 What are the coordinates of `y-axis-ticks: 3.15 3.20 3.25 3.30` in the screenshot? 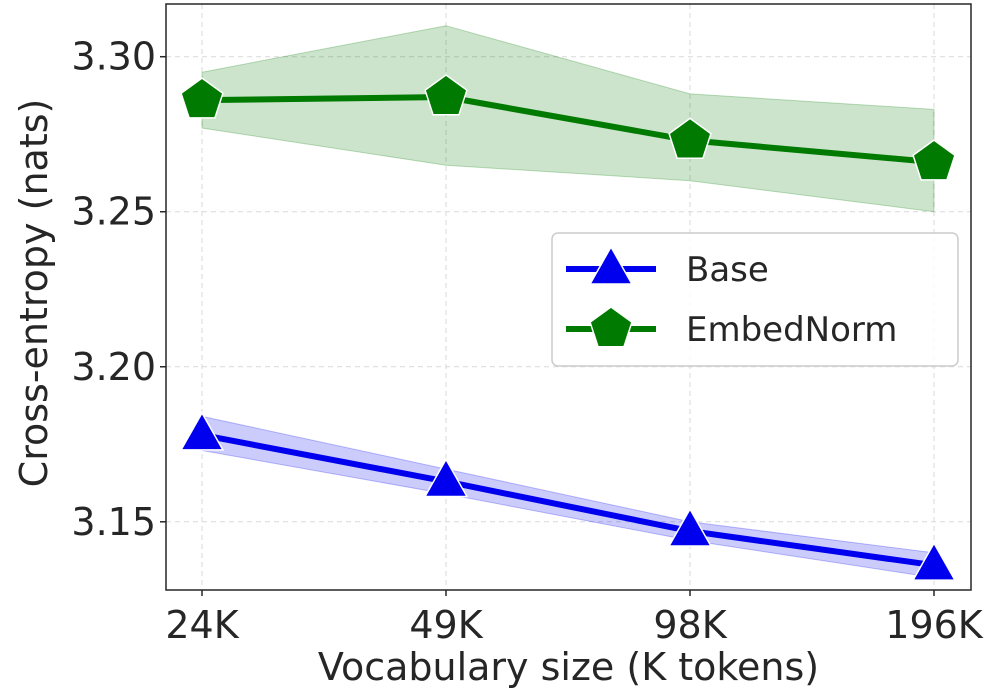 It's located at (118, 289).